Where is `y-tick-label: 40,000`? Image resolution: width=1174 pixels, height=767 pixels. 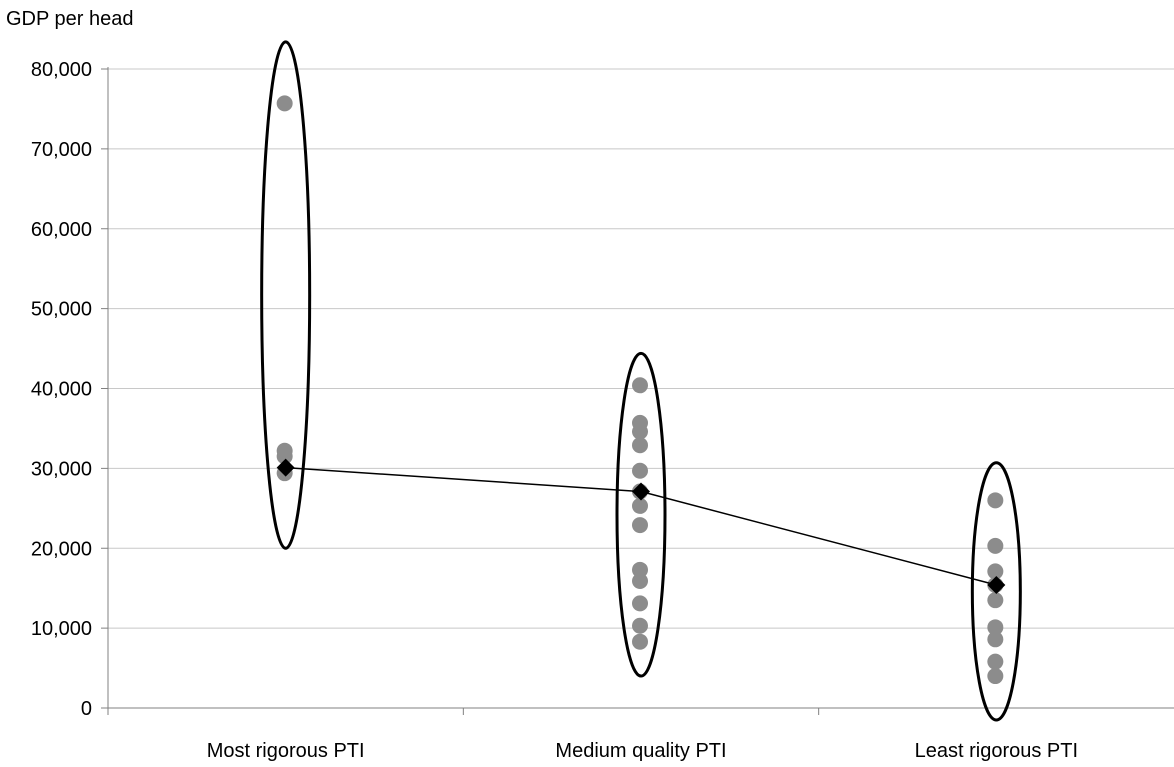
y-tick-label: 40,000 is located at coordinates (61, 390).